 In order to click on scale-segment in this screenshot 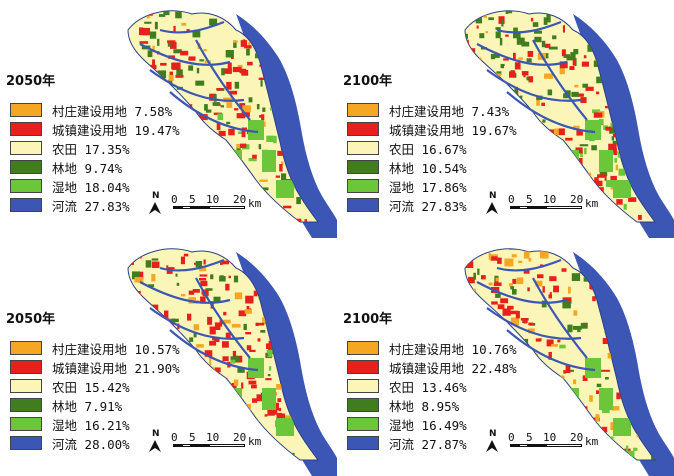, I will do `click(523, 445)`.